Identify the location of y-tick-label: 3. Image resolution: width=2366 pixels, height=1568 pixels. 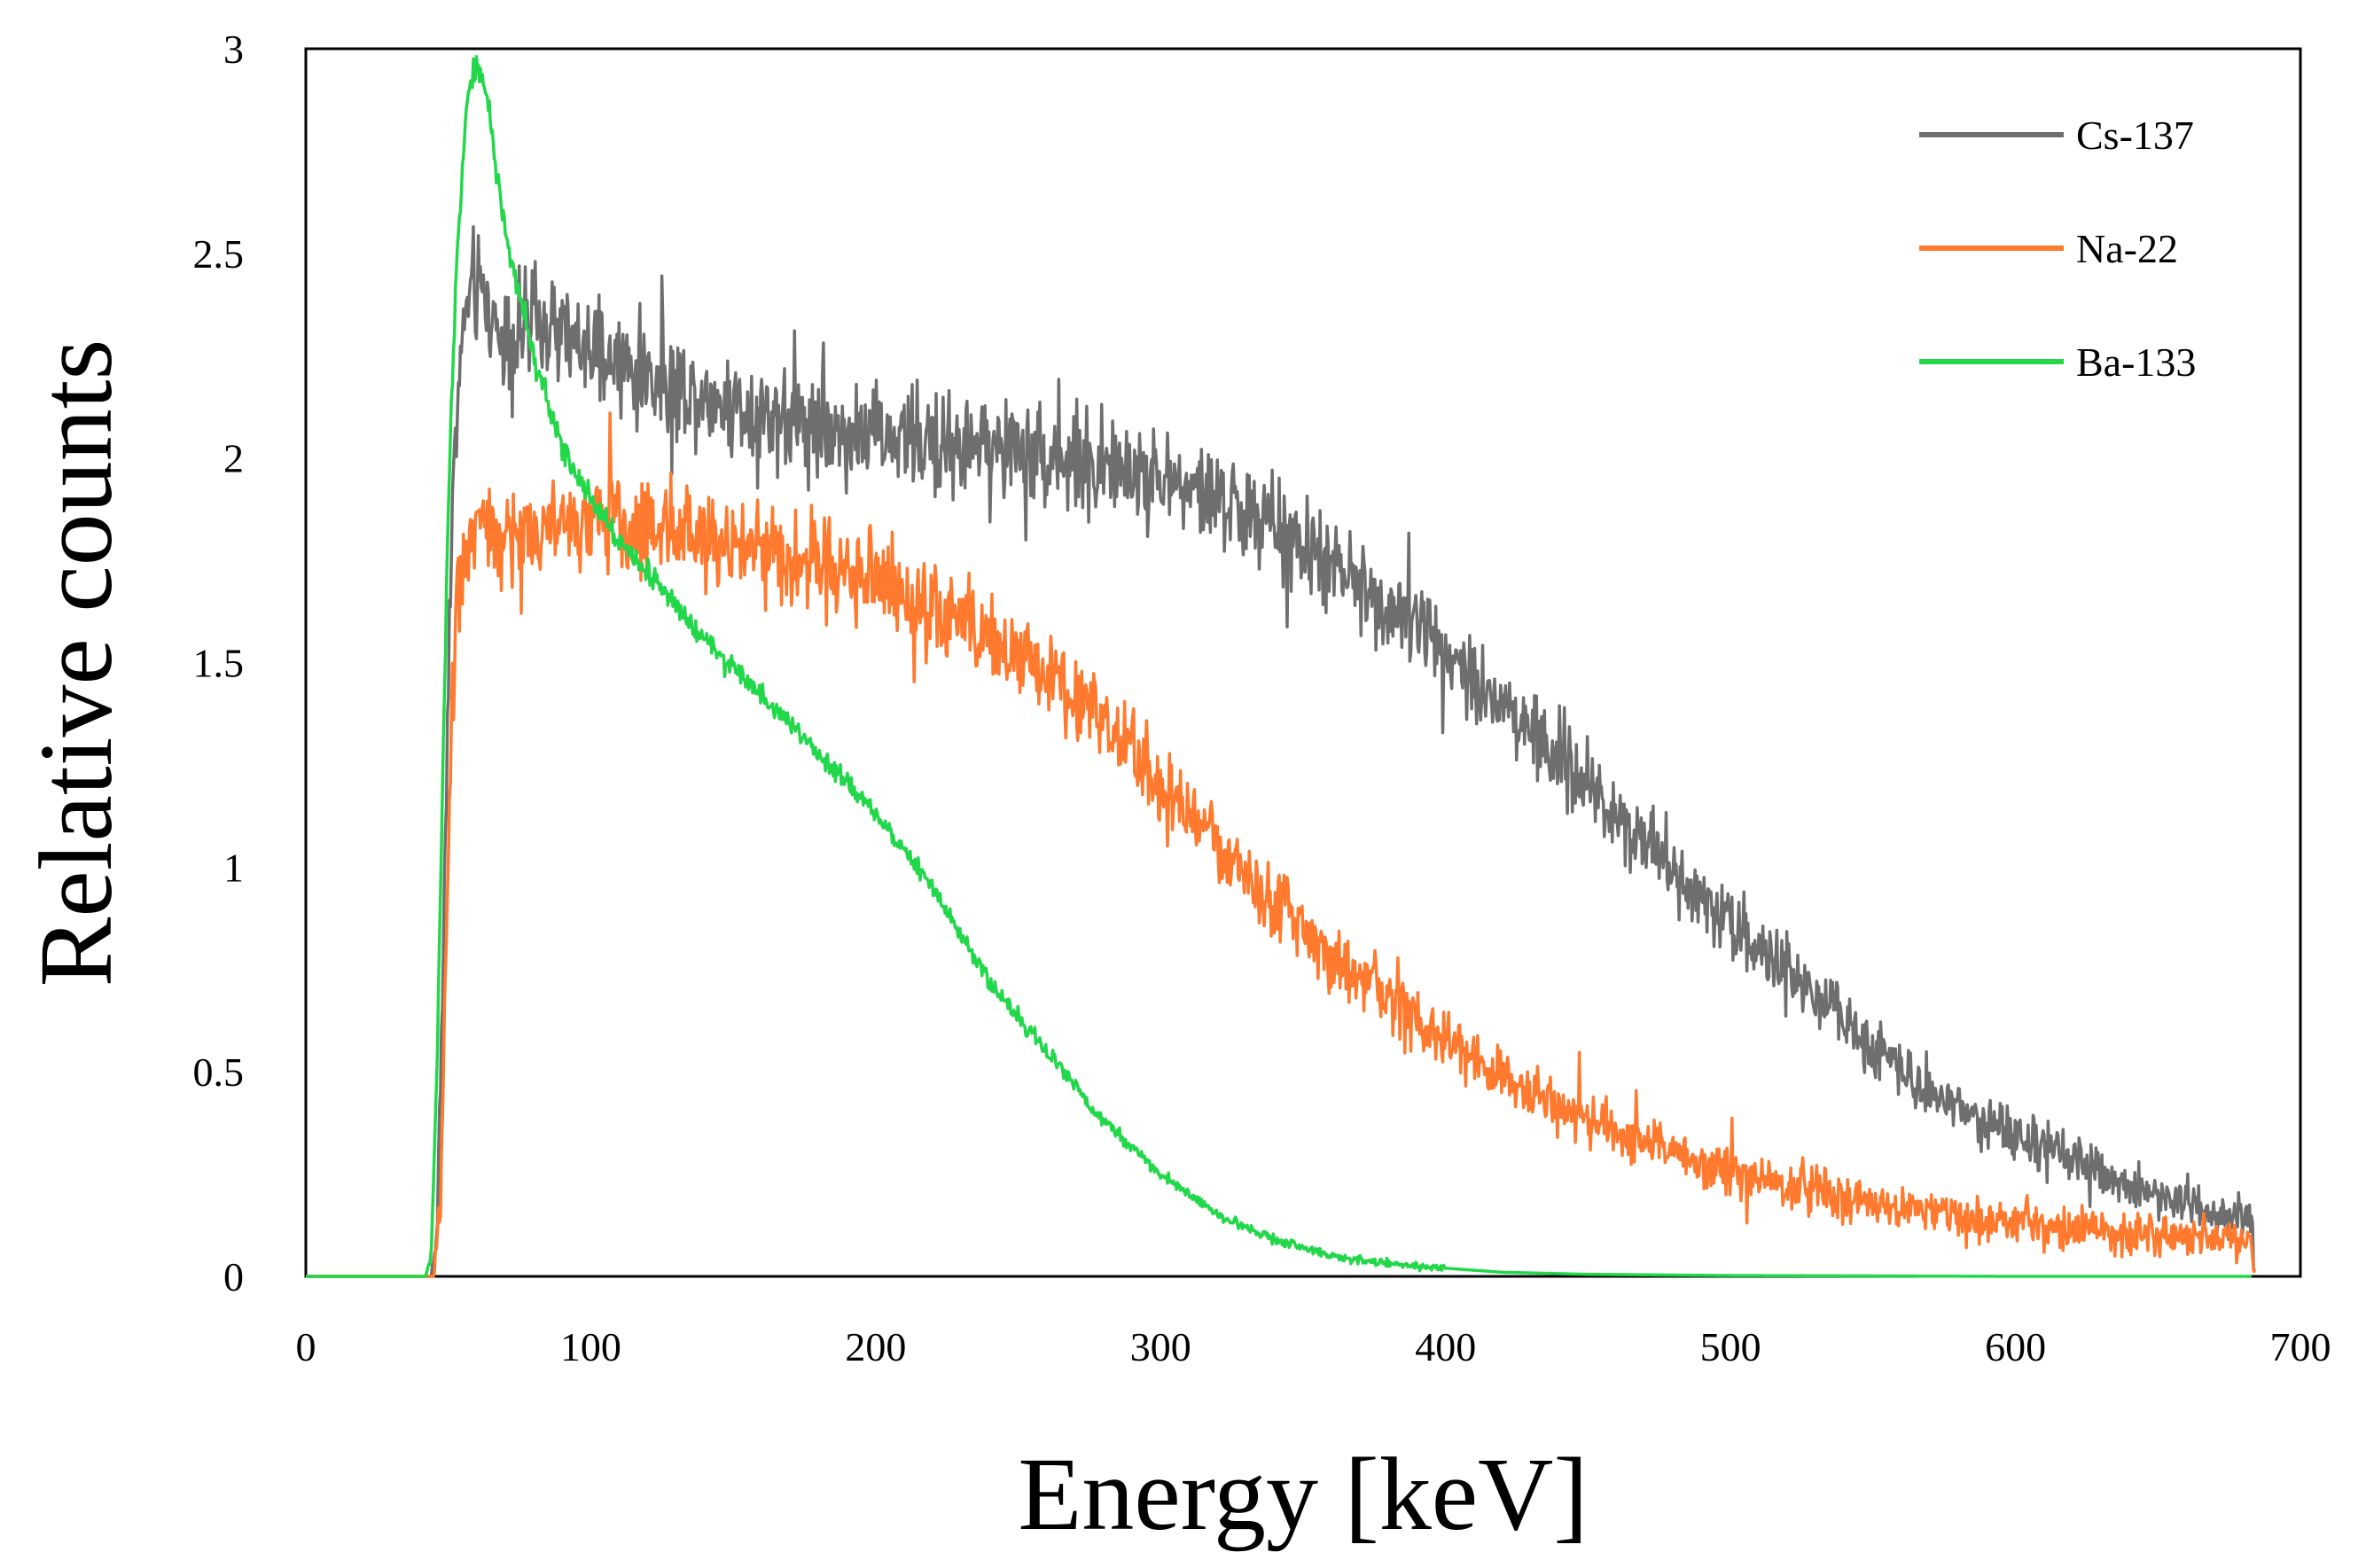
(234, 49).